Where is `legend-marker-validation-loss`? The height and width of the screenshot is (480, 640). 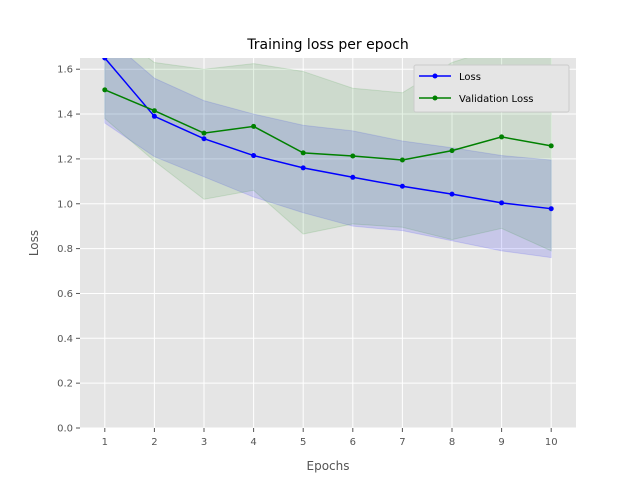
legend-marker-validation-loss is located at coordinates (435, 98).